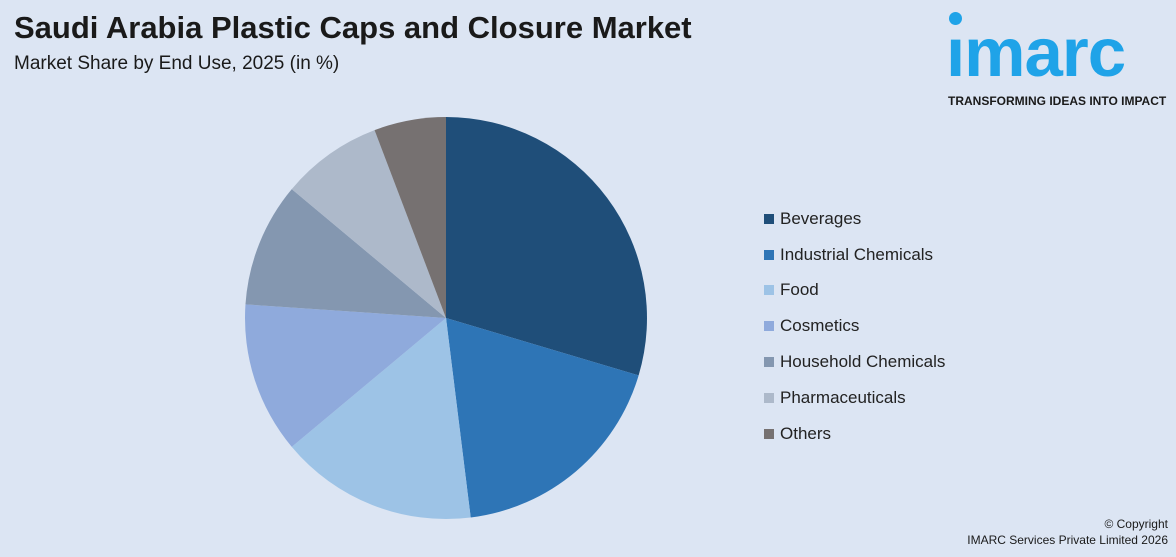 The image size is (1176, 557). Describe the element at coordinates (345, 253) in the screenshot. I see `pie-slice-household-chemicals` at that location.